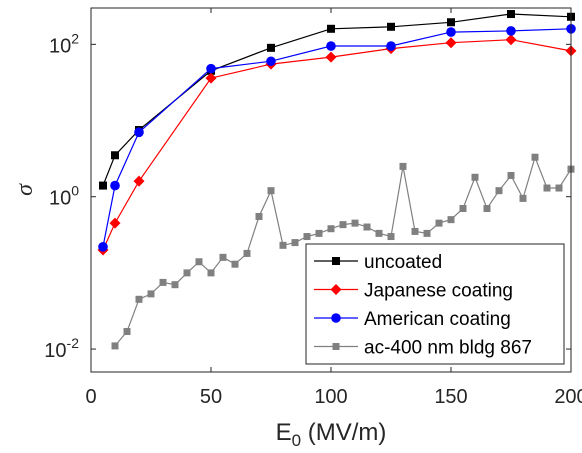 This screenshot has width=582, height=453. I want to click on x-tick-label: 150, so click(450, 397).